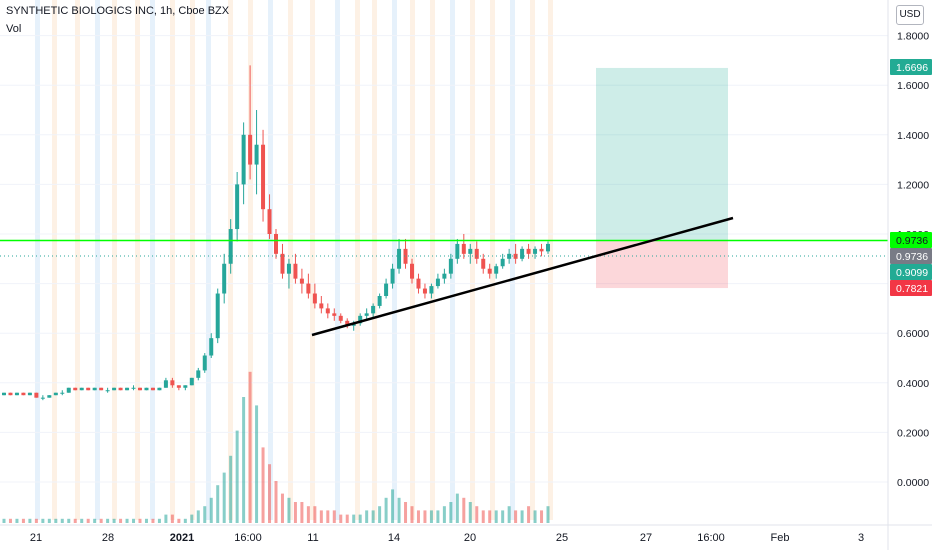  I want to click on price-tick-label: 1.6000, so click(913, 86).